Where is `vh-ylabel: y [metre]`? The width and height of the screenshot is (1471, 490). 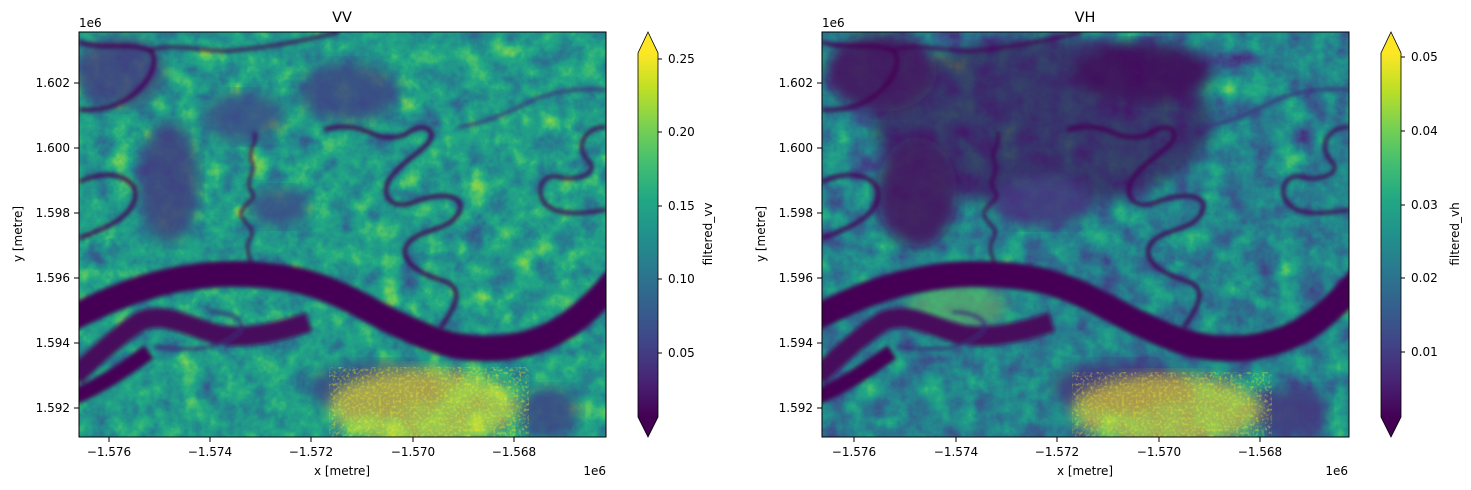
vh-ylabel: y [metre] is located at coordinates (761, 234).